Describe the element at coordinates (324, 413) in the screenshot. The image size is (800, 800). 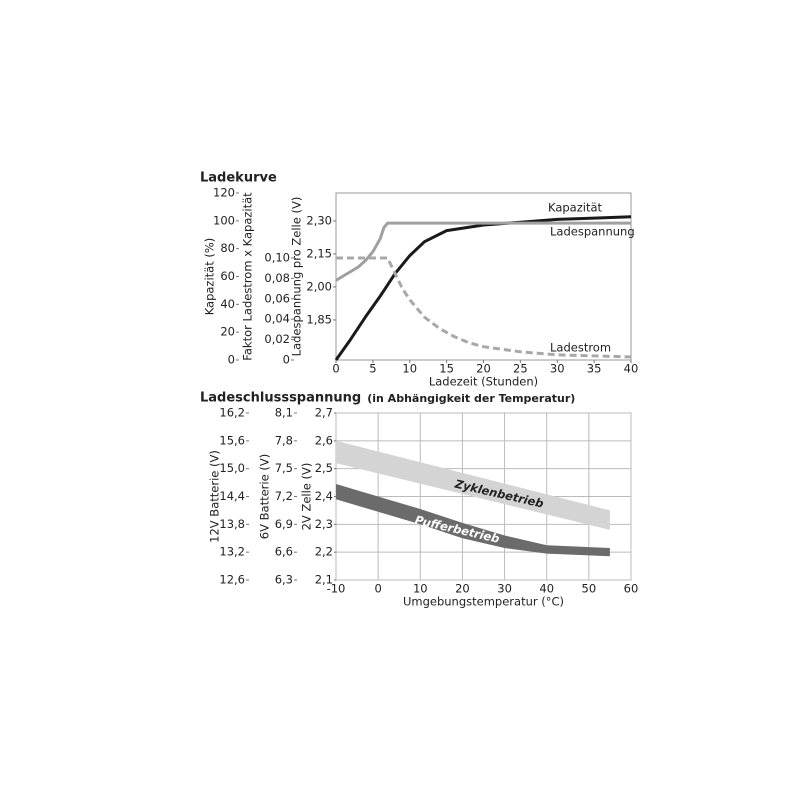
I see `y-tick-label: 2,7` at that location.